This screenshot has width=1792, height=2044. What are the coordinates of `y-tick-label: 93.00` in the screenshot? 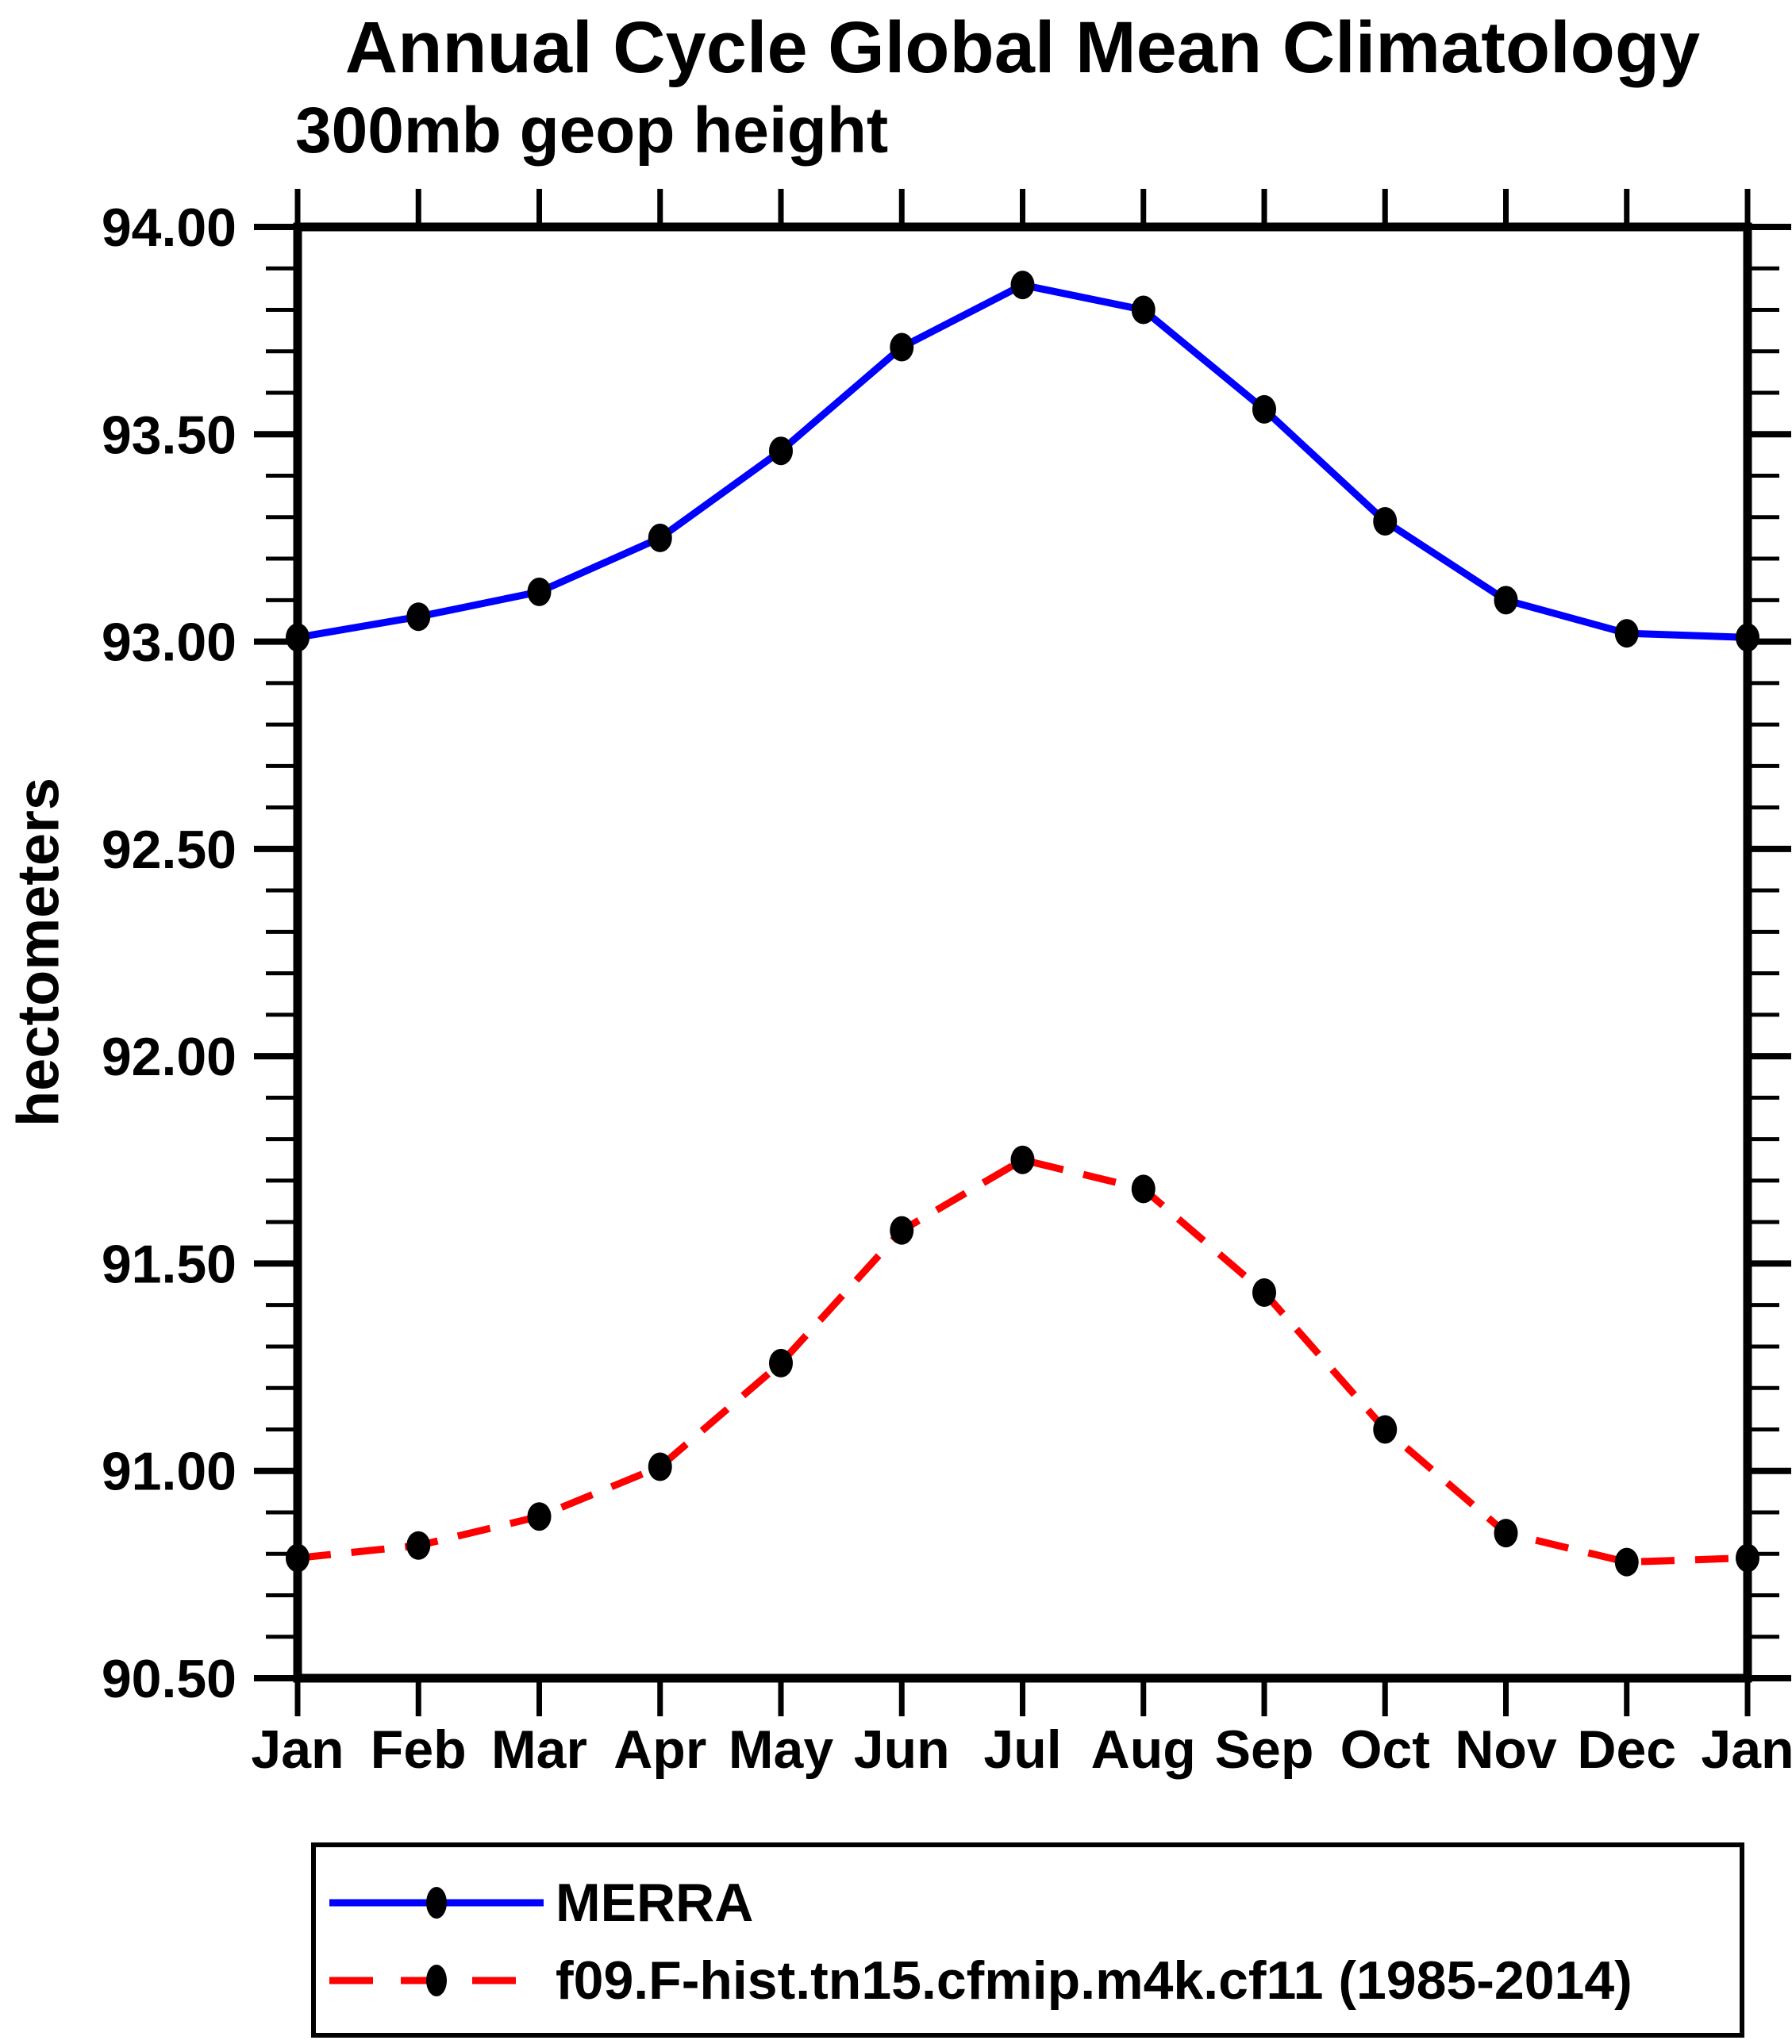 It's located at (169, 643).